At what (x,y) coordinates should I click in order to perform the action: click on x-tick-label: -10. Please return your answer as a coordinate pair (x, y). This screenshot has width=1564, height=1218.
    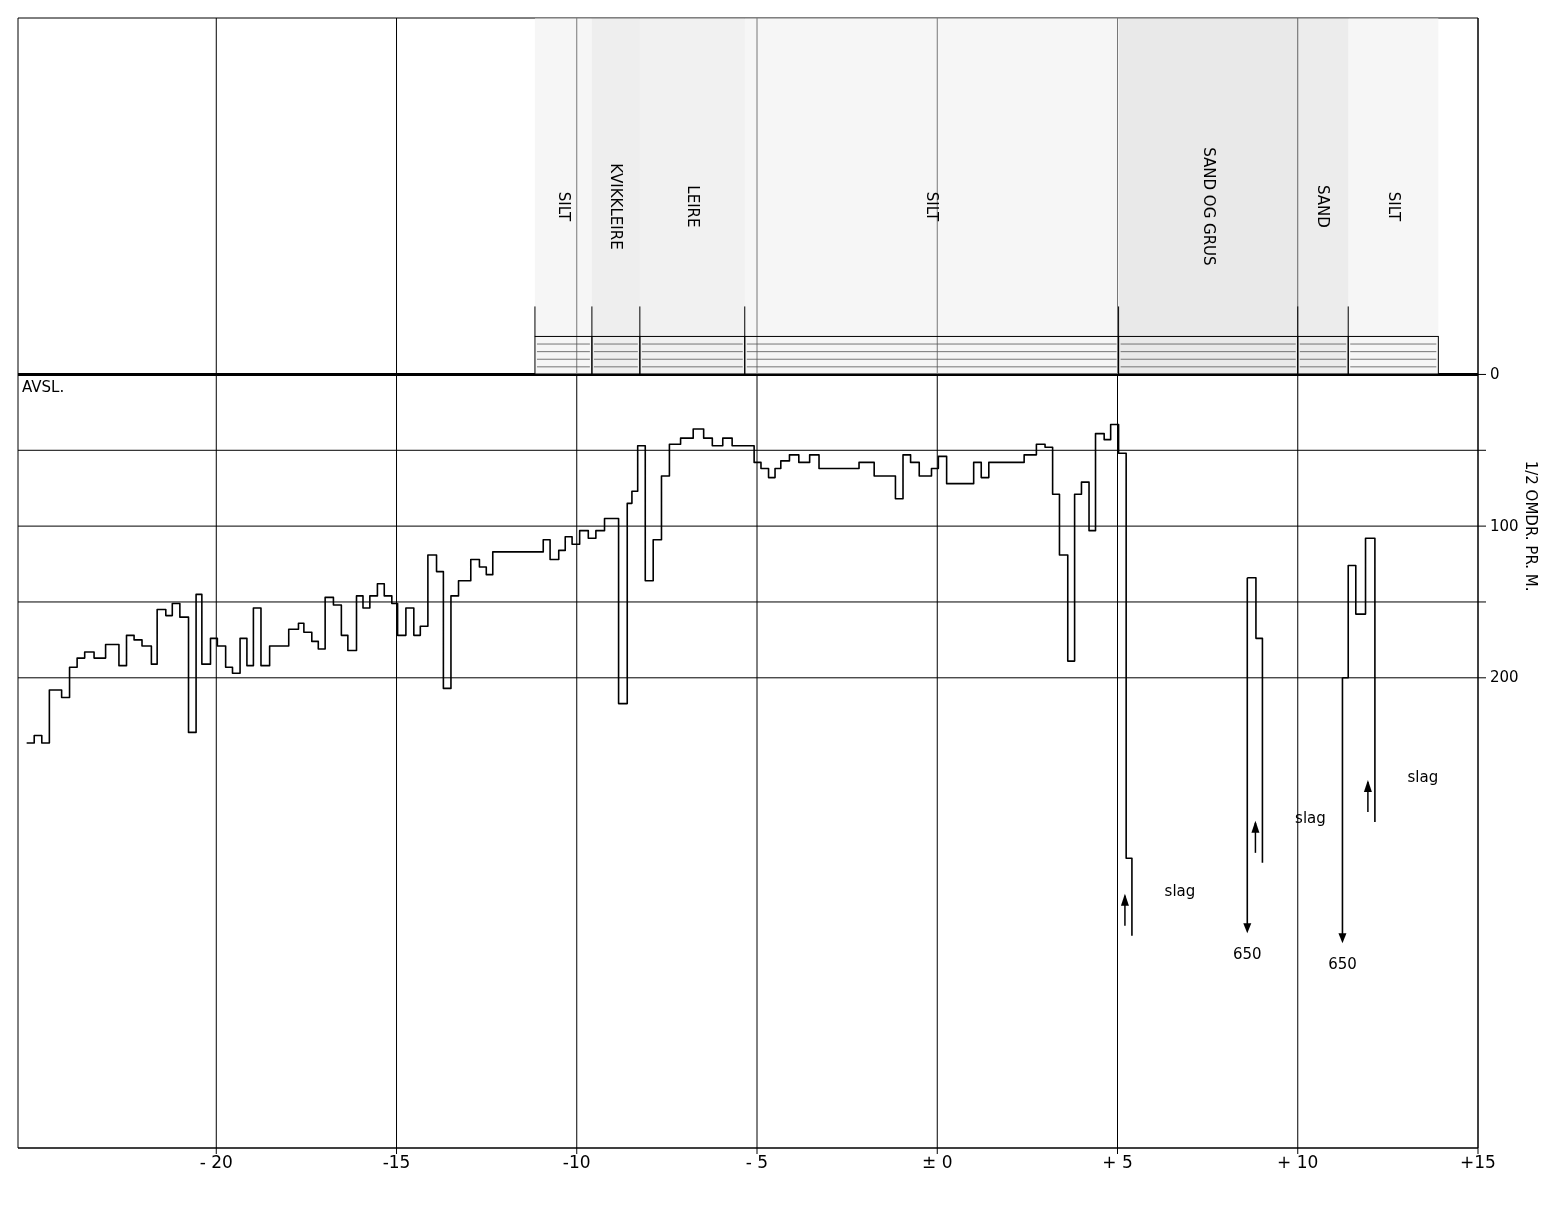
    Looking at the image, I should click on (576, 1162).